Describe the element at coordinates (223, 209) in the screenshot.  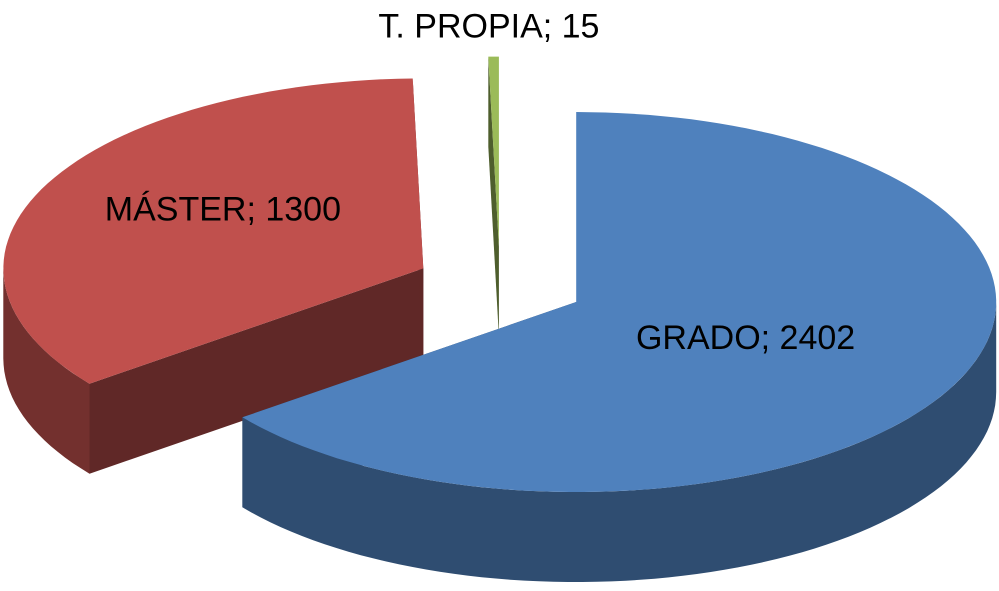
I see `data-label: MÁSTER; 1300` at that location.